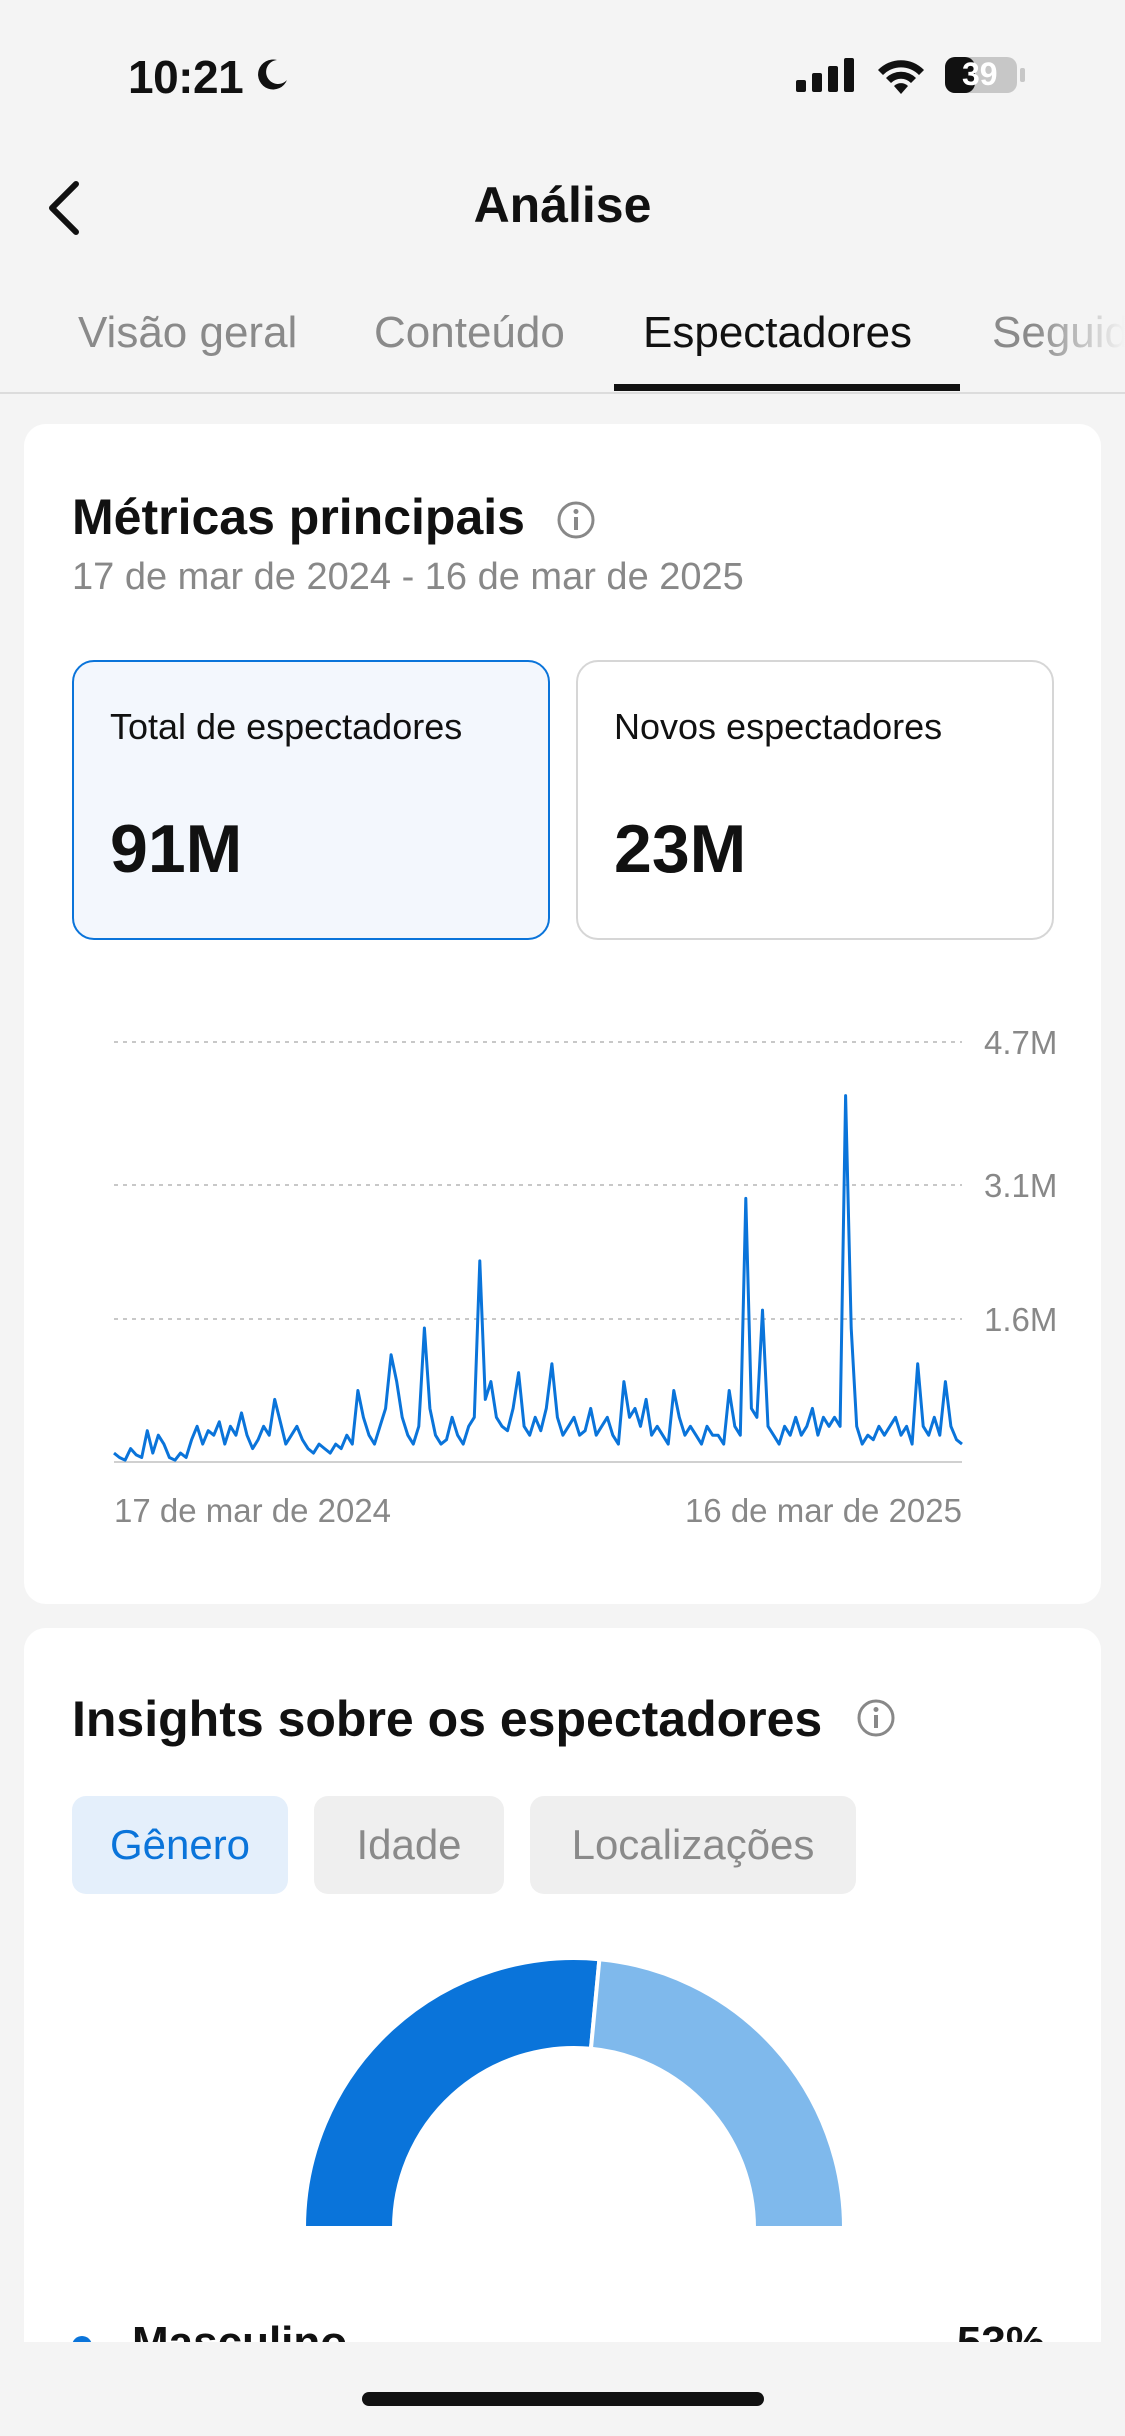 Image resolution: width=1125 pixels, height=2436 pixels. I want to click on total-viewers-label: Total de espectadores, so click(286, 726).